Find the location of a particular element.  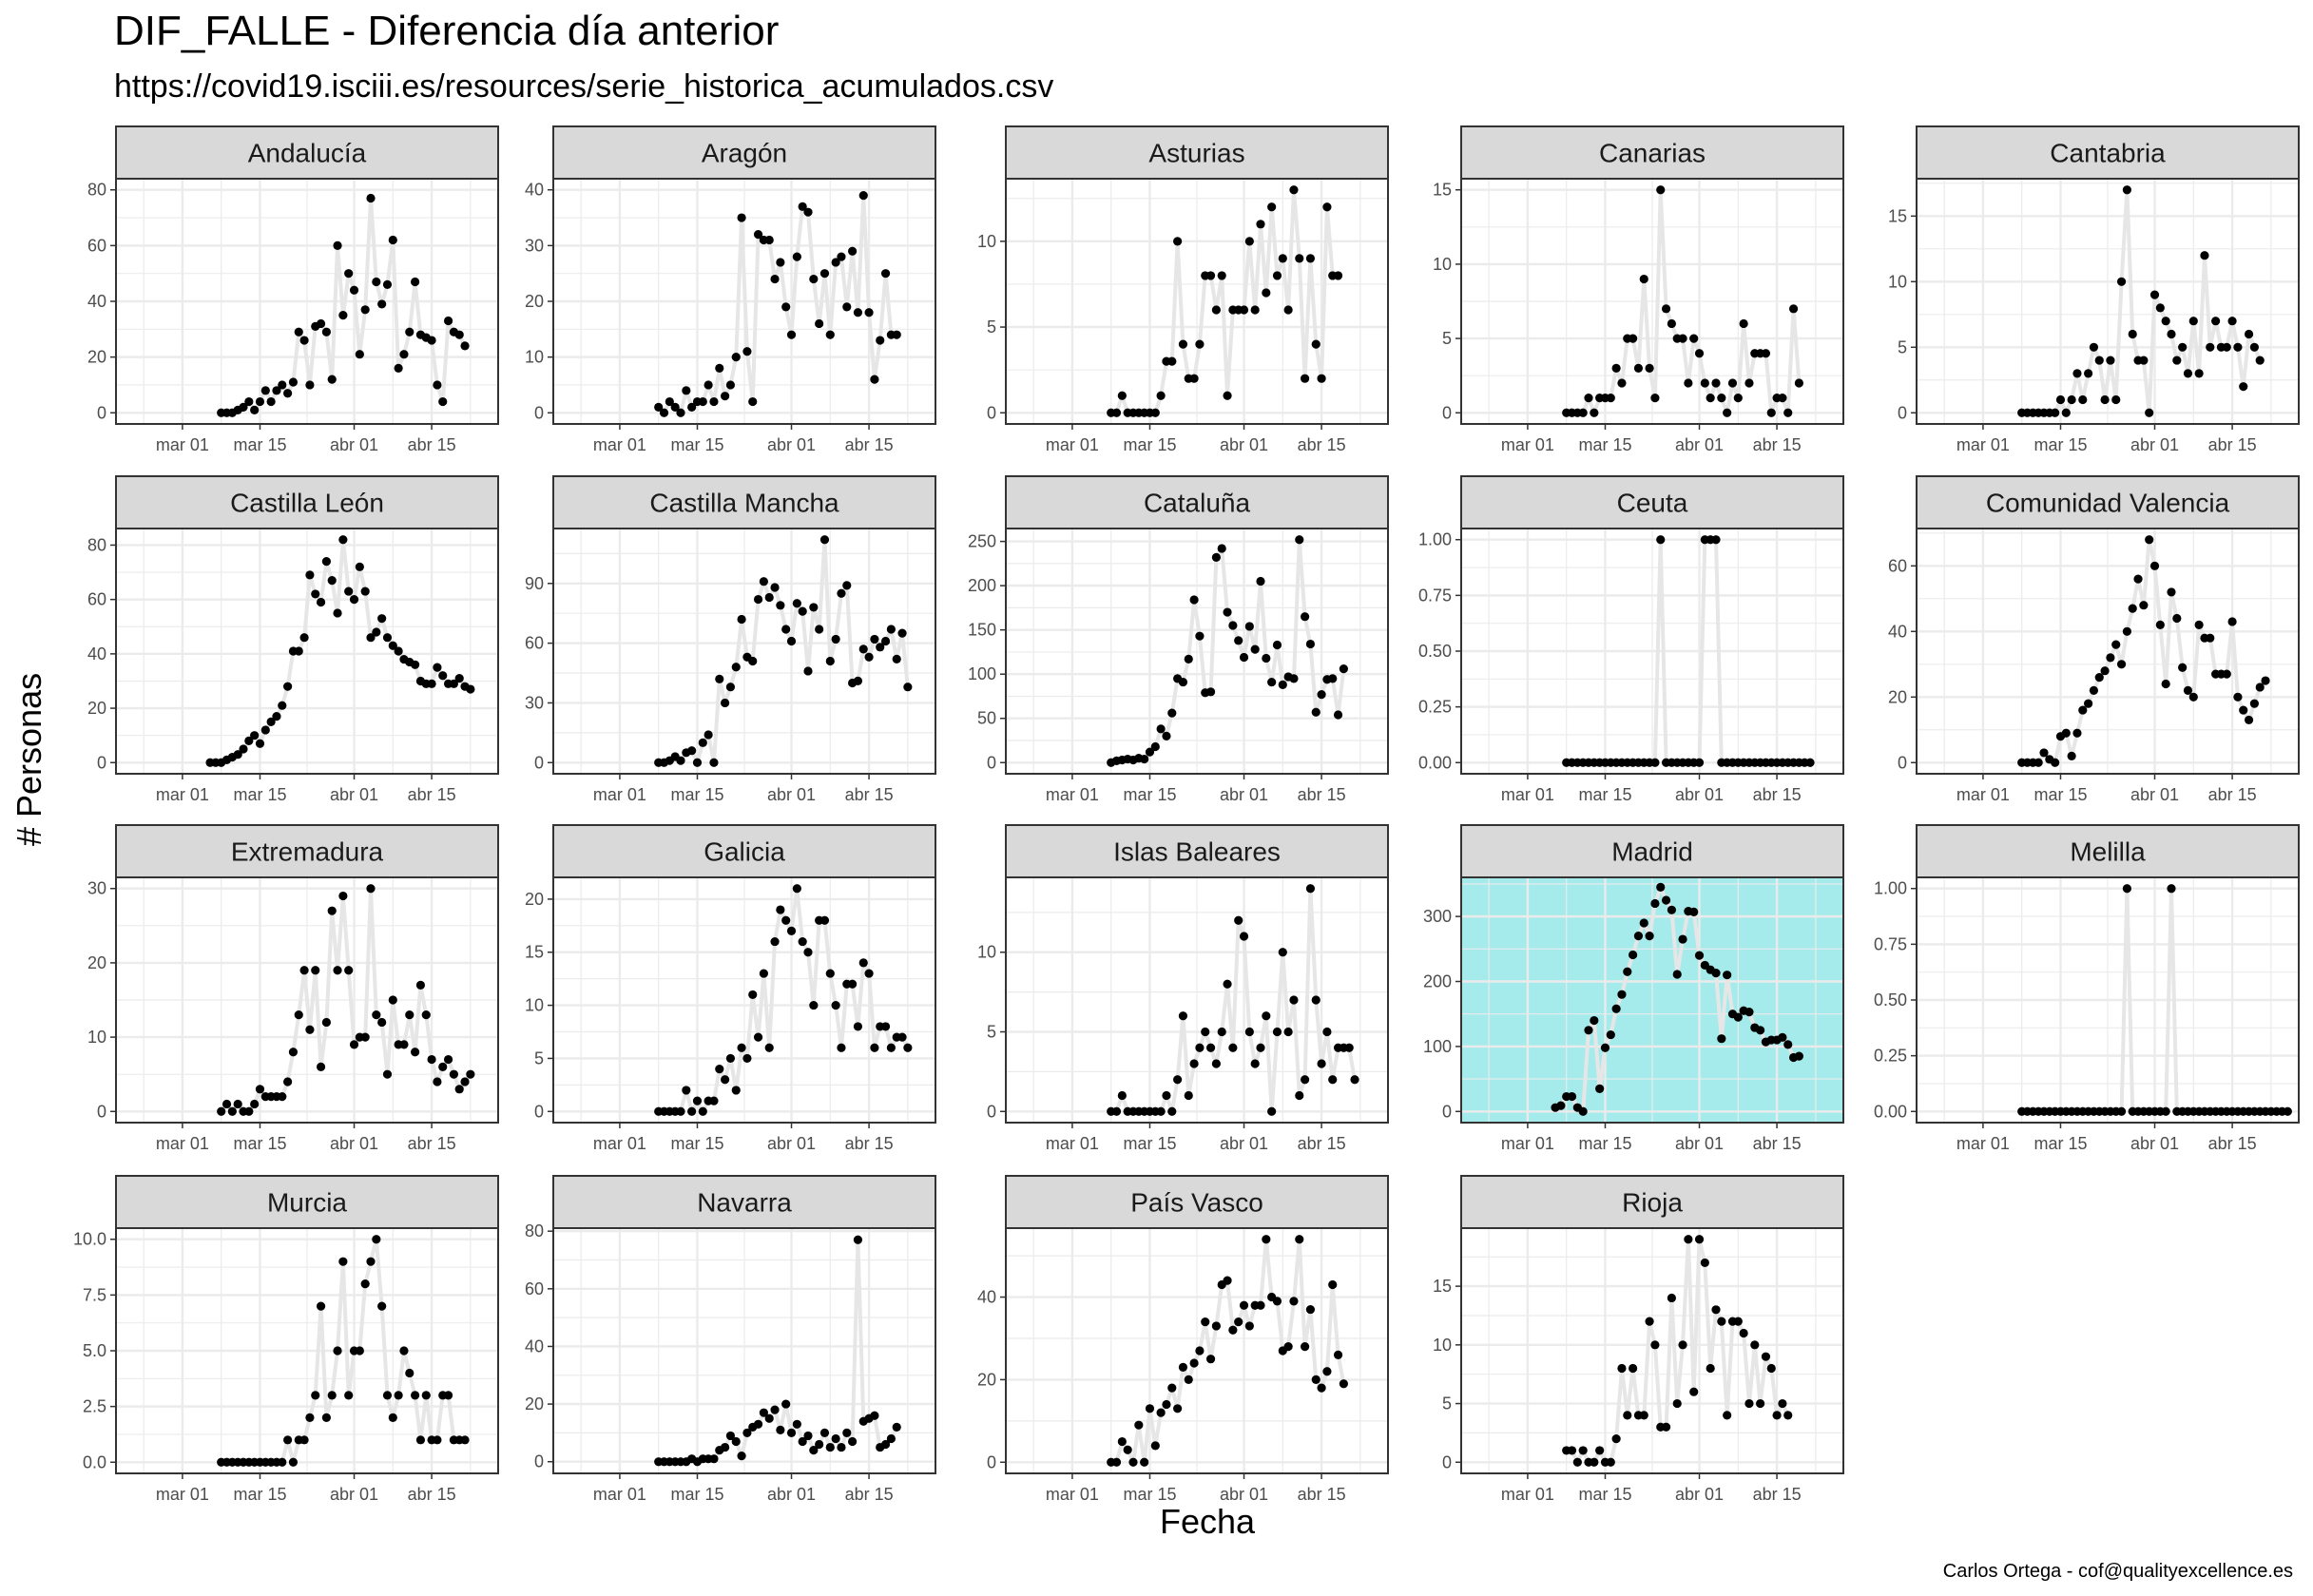

strip-castilla-leon is located at coordinates (307, 502).